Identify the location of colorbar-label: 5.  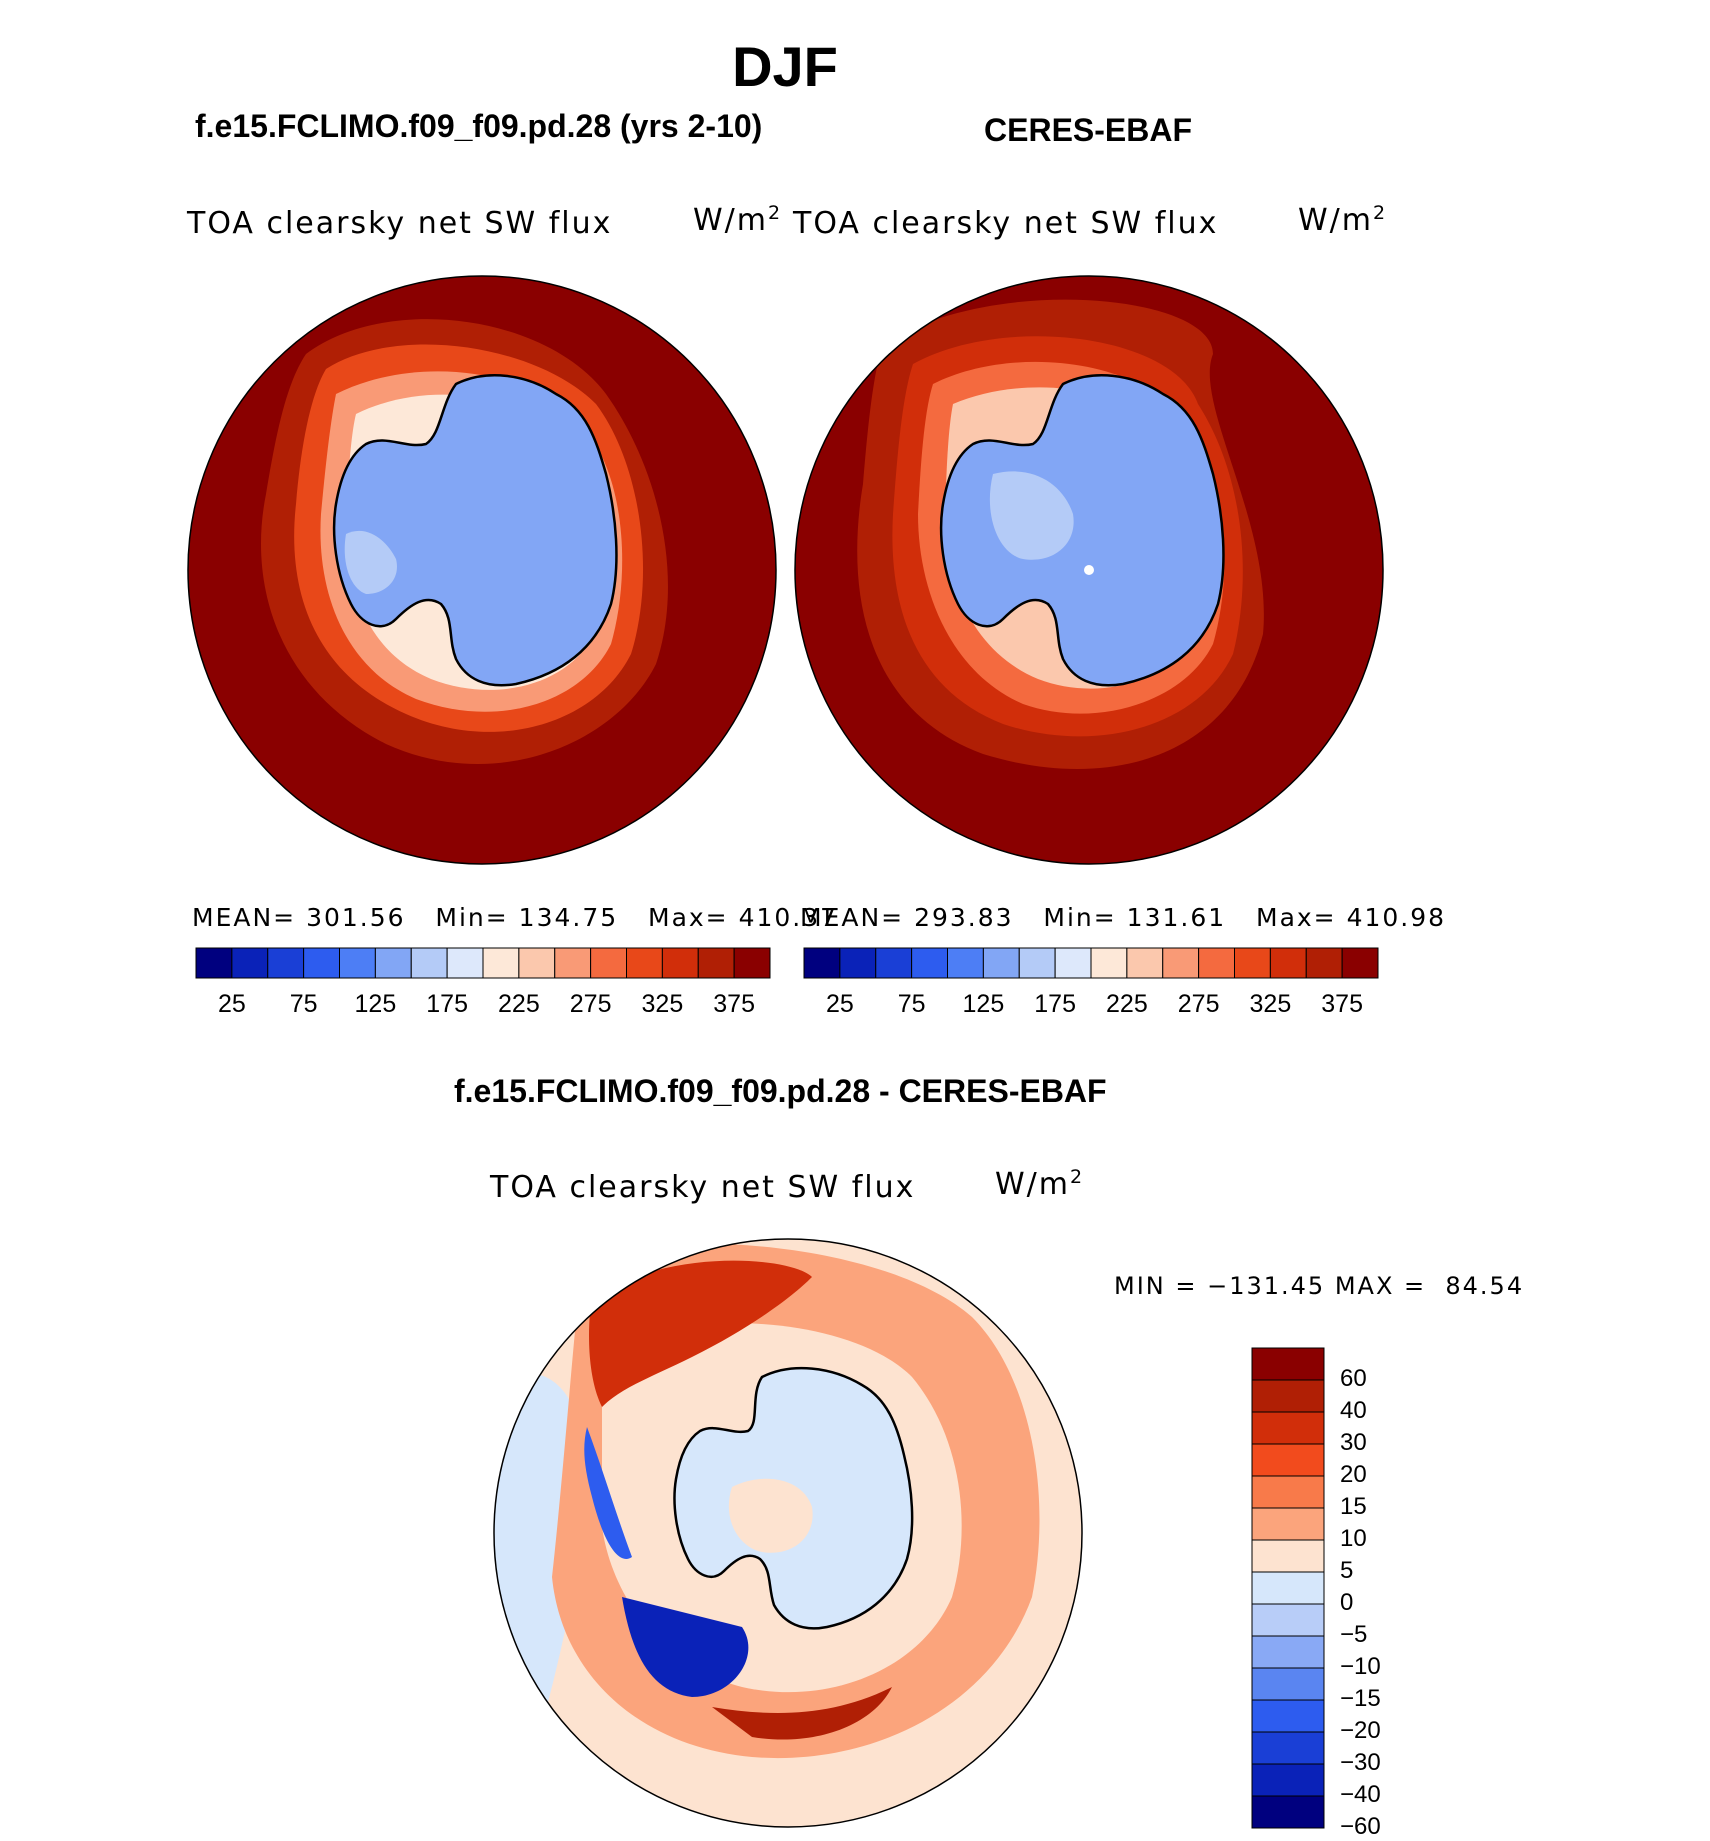
(1347, 1570).